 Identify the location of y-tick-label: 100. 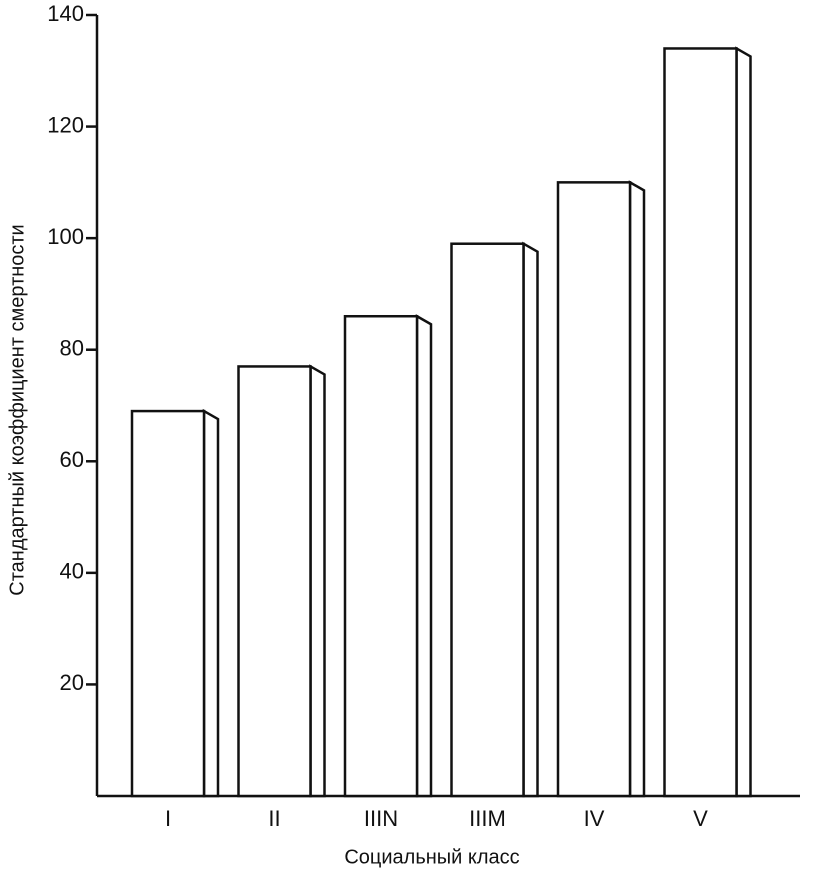
(65, 236).